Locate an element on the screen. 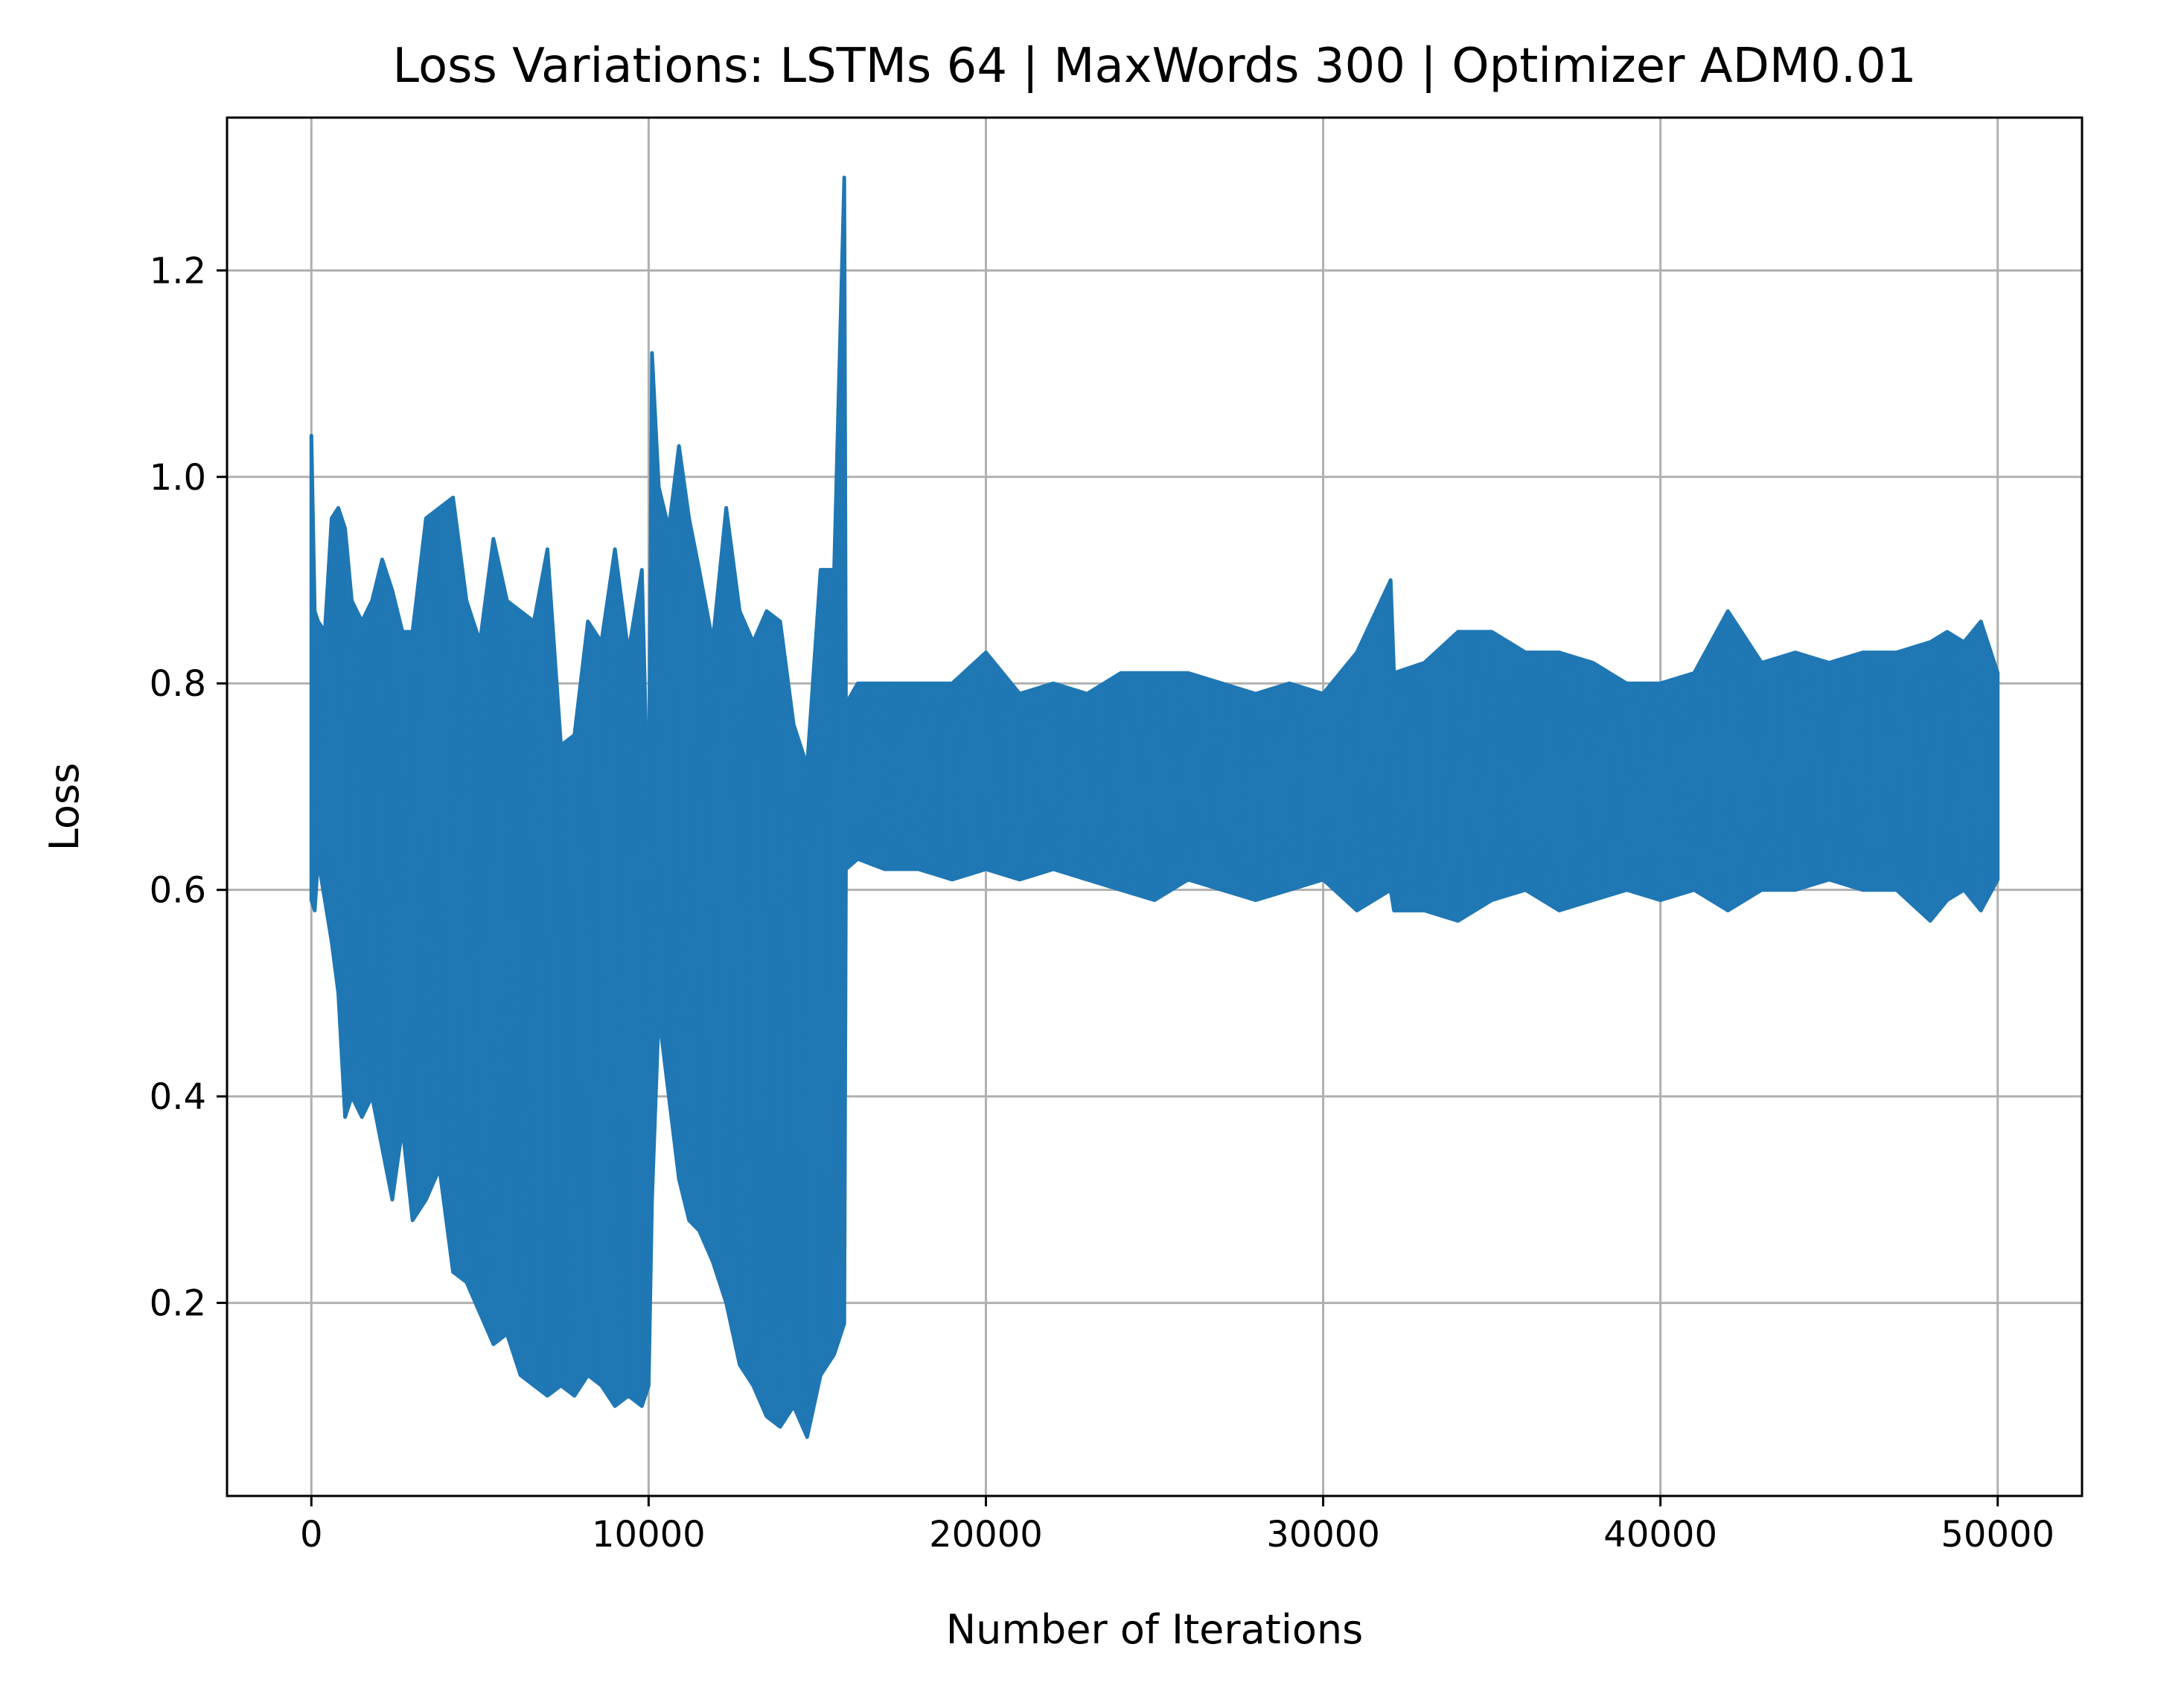 This screenshot has width=2184, height=1685. y-tick-label: 0.2 is located at coordinates (178, 1304).